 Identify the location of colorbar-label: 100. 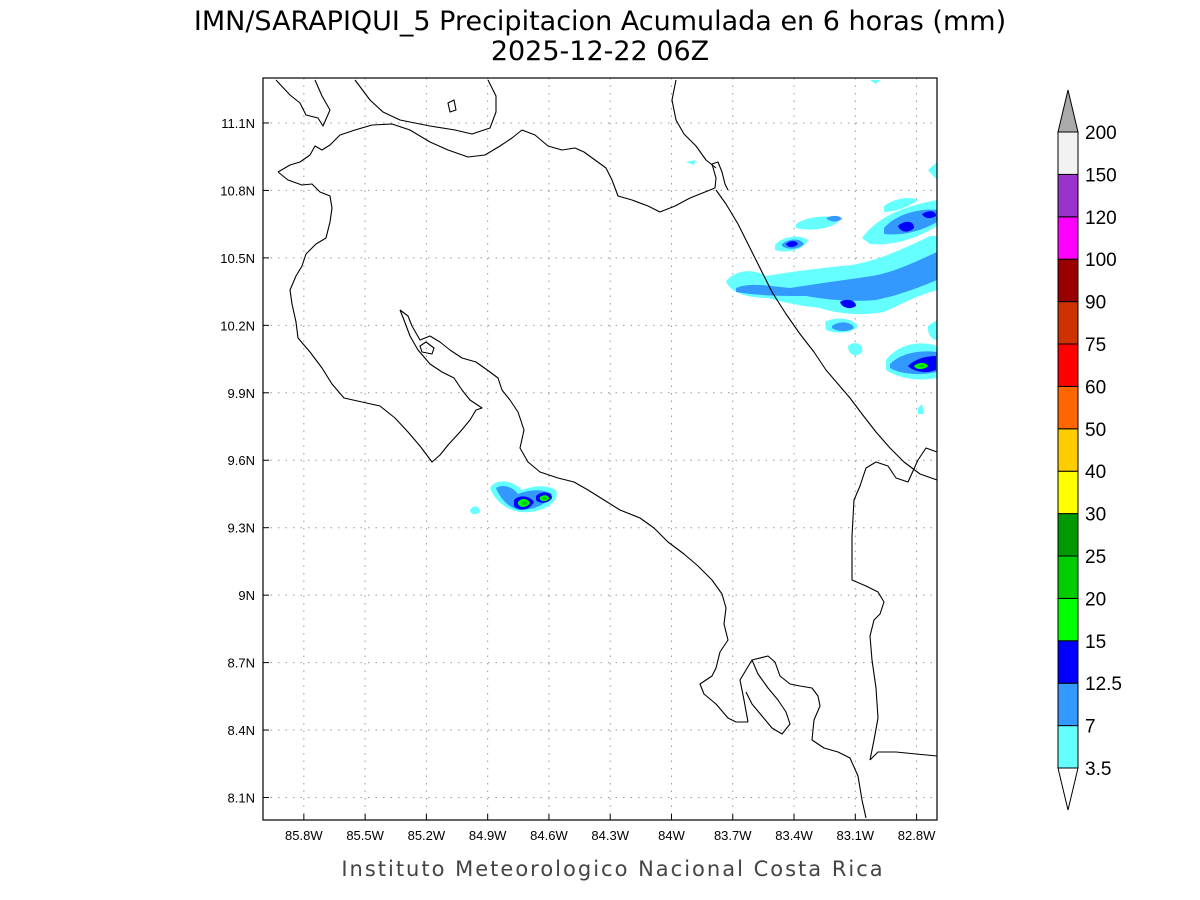
(1101, 260).